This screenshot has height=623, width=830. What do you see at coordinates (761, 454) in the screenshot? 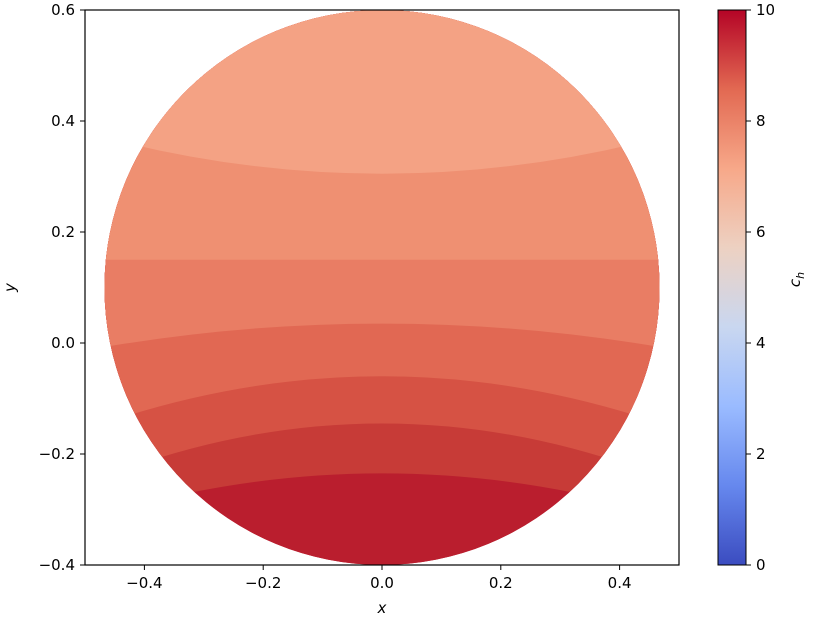
I see `colorbar-tick-label: 2` at bounding box center [761, 454].